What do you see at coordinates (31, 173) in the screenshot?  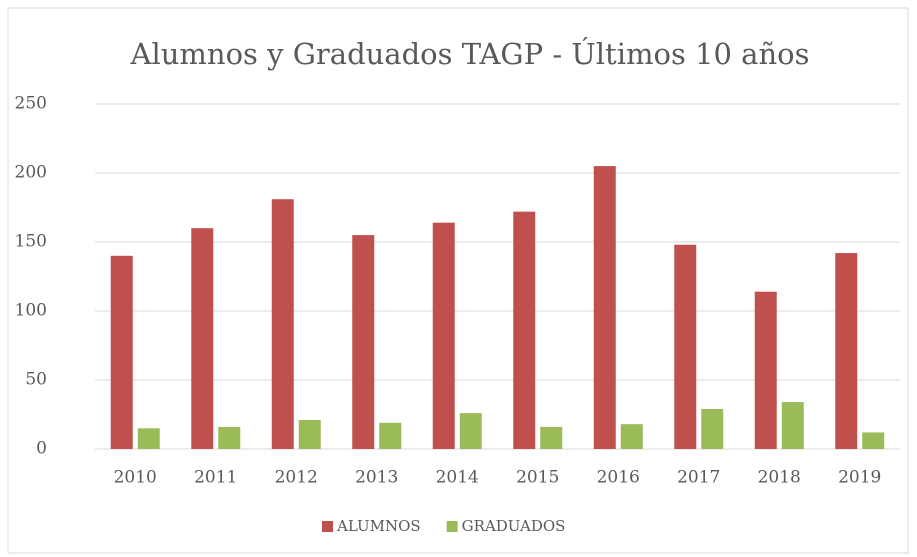 I see `y-tick-label: 200` at bounding box center [31, 173].